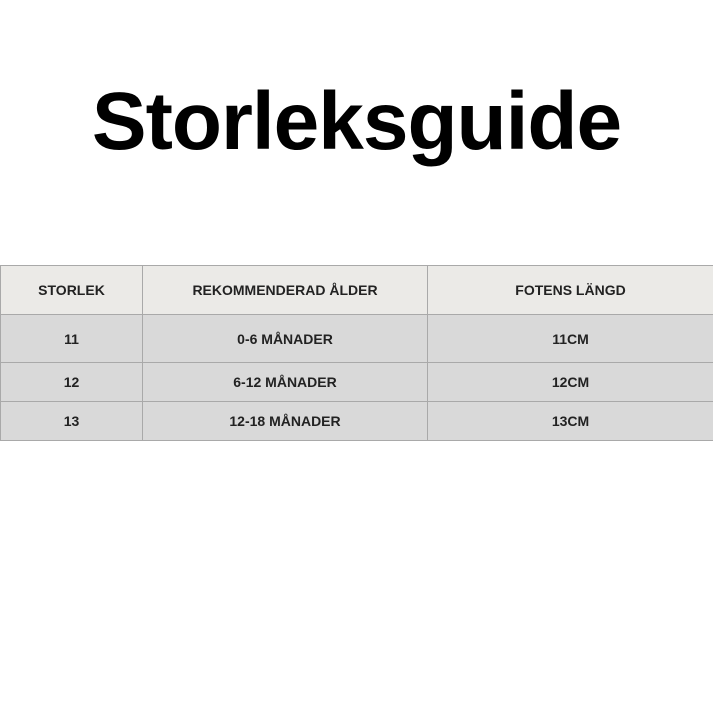 The width and height of the screenshot is (713, 713). Describe the element at coordinates (71, 290) in the screenshot. I see `header-size: STORLEK` at that location.